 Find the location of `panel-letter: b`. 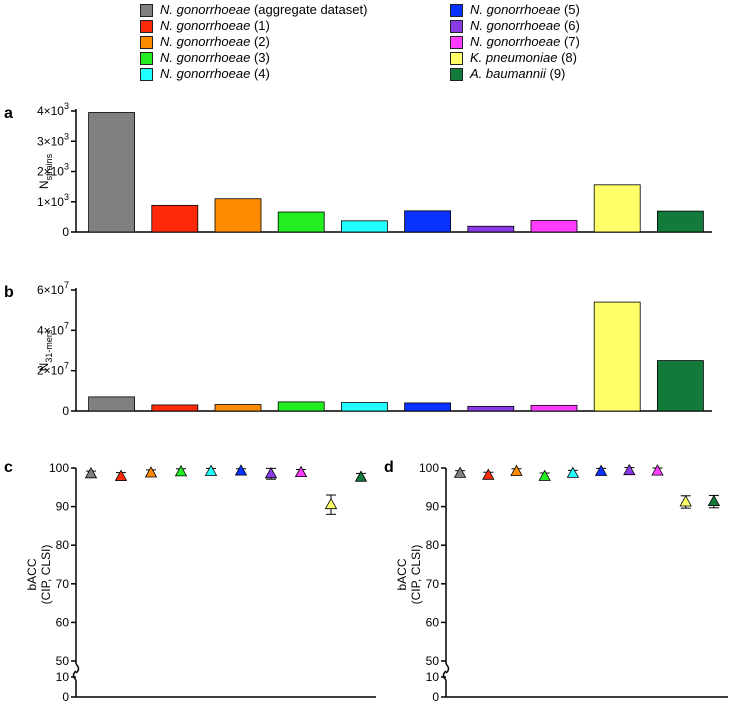

panel-letter: b is located at coordinates (9, 292).